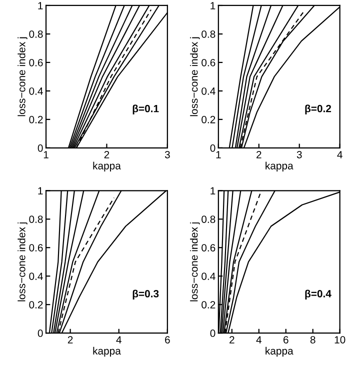 This screenshot has height=366, width=354. Describe the element at coordinates (313, 340) in the screenshot. I see `x-tick-label: 8` at that location.